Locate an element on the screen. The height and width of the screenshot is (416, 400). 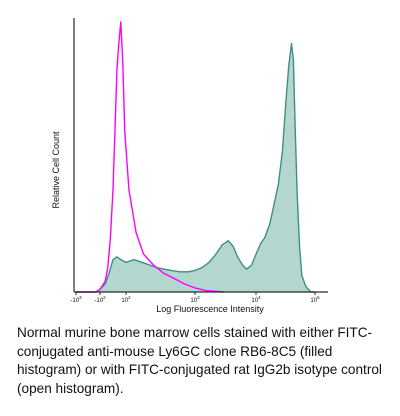
x-tick-label: 10⁵ is located at coordinates (315, 299).